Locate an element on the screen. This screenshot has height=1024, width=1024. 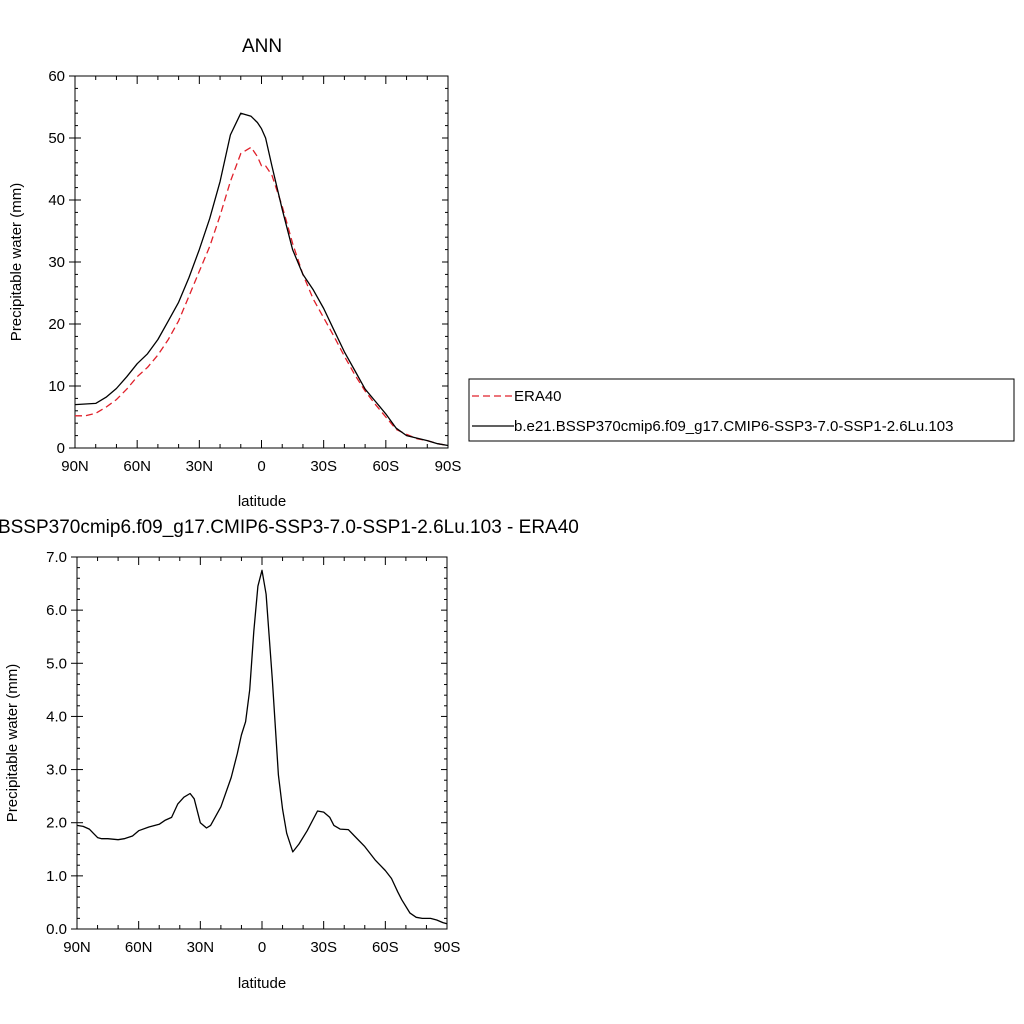
y-tick-label: 30 is located at coordinates (56, 262).